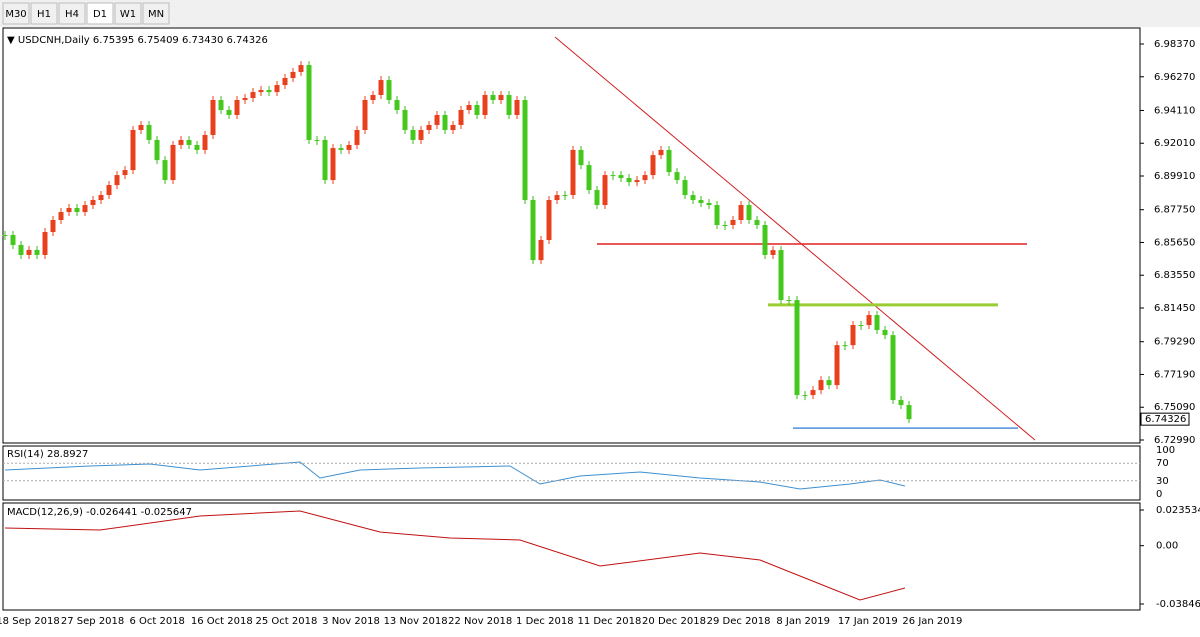  I want to click on date-label: 6 Oct 2018, so click(156, 621).